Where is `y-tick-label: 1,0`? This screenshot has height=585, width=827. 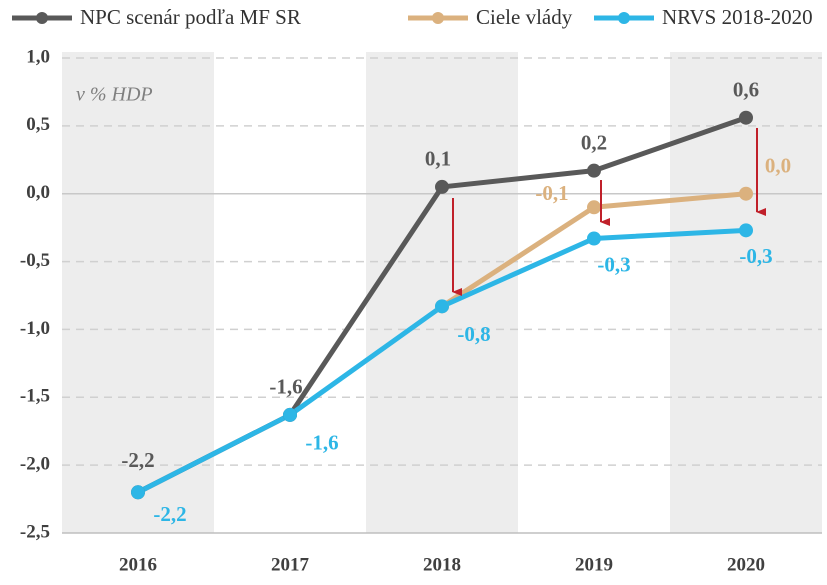 y-tick-label: 1,0 is located at coordinates (38, 56).